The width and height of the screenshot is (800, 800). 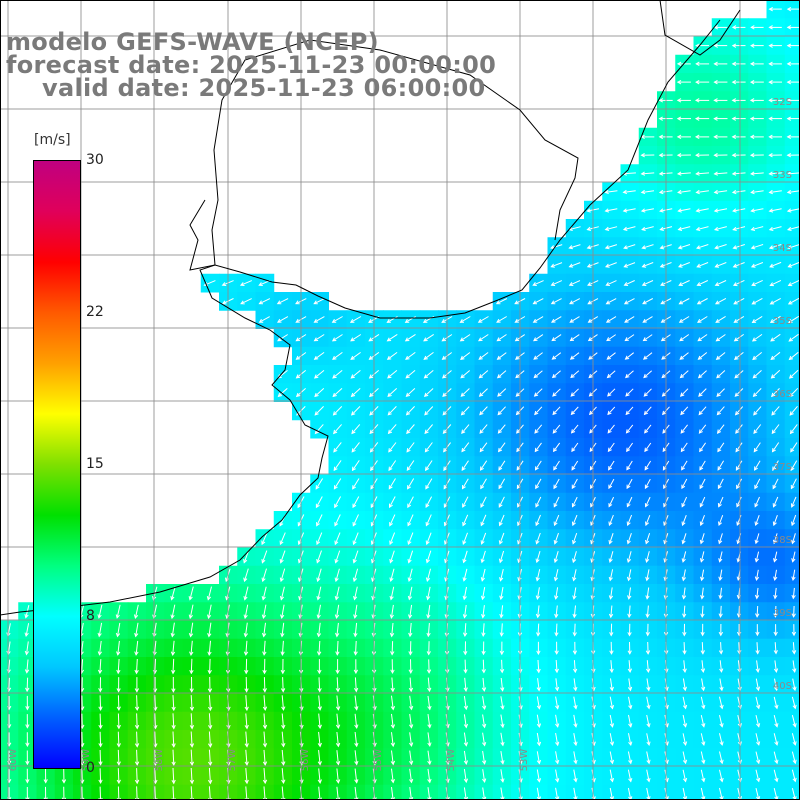 What do you see at coordinates (782, 686) in the screenshot?
I see `latitude-label: 40S` at bounding box center [782, 686].